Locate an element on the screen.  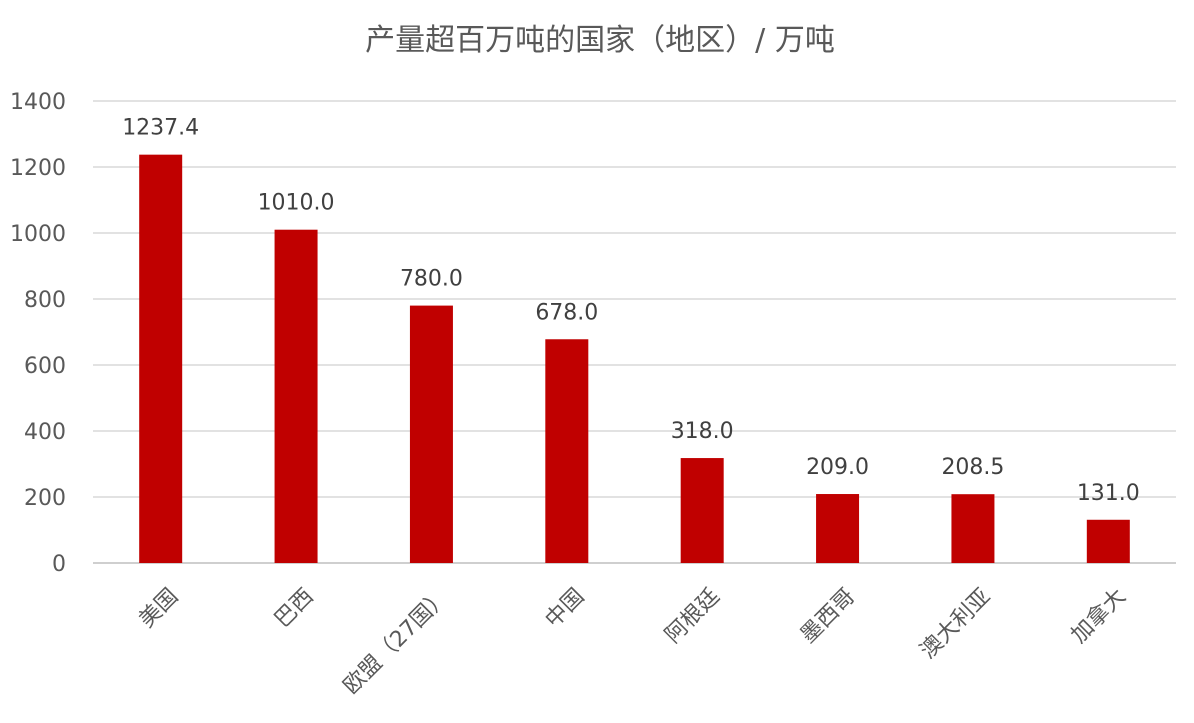
x-tick-label: 中国 is located at coordinates (565, 608).